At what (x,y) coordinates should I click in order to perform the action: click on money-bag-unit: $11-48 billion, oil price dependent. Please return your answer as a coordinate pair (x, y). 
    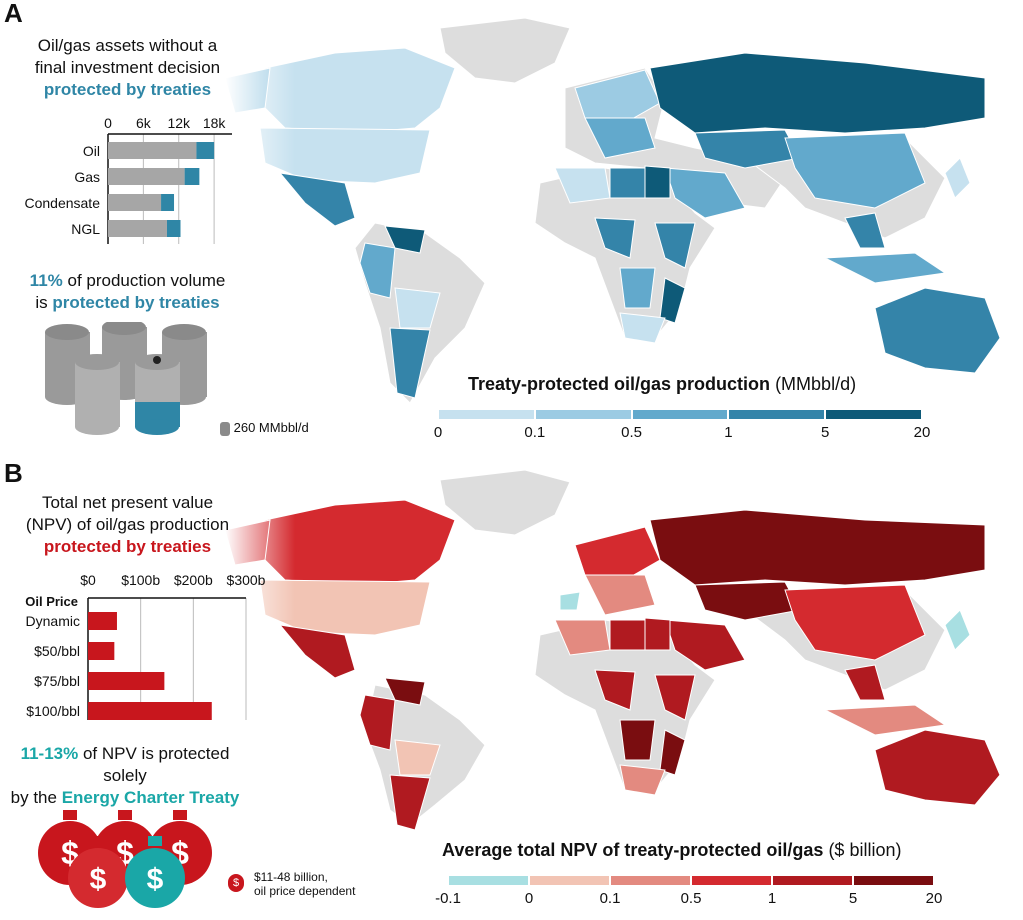
    Looking at the image, I should click on (304, 884).